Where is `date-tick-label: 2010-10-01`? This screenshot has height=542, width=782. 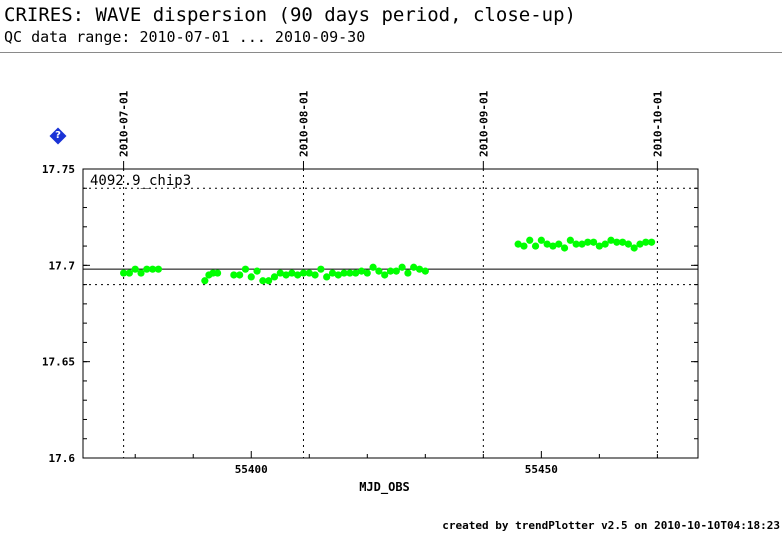 date-tick-label: 2010-10-01 is located at coordinates (657, 123).